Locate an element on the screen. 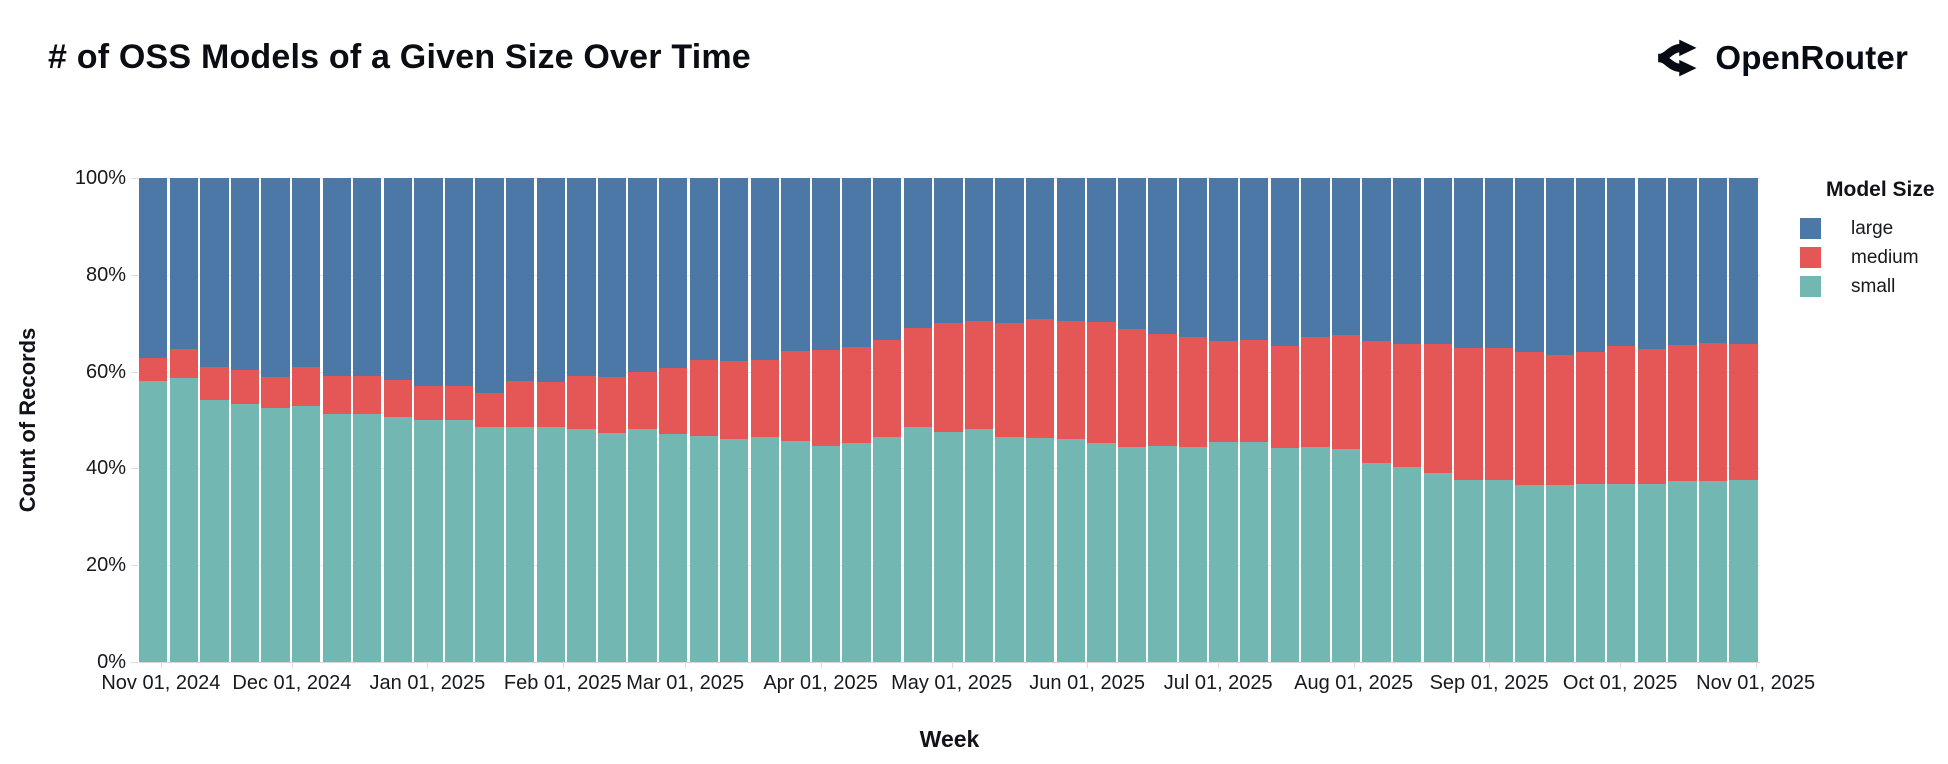 The height and width of the screenshot is (764, 1948). y-tick-label-60: 60% is located at coordinates (105, 371).